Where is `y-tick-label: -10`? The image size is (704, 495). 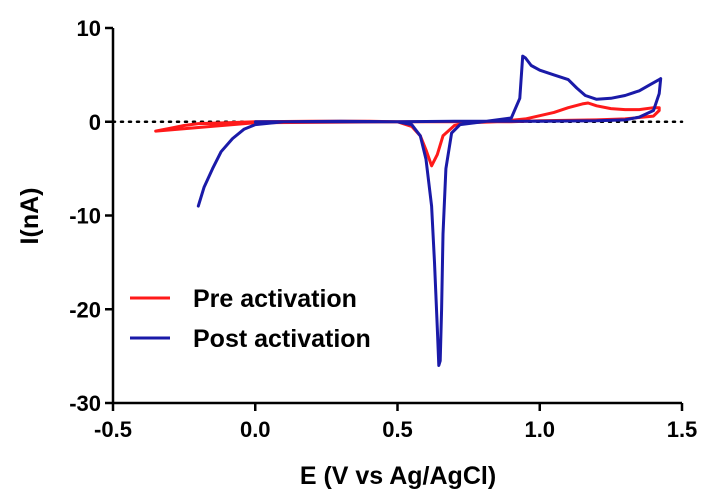 y-tick-label: -10 is located at coordinates (85, 216).